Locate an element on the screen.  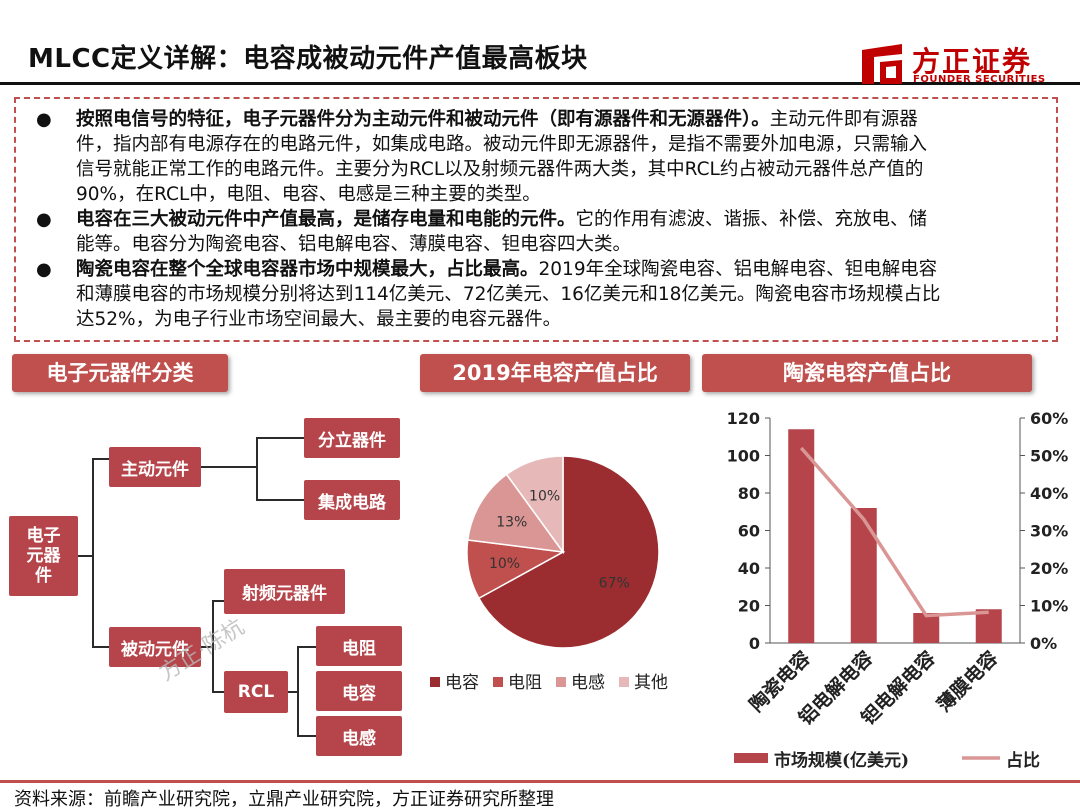
y2-tick-label: 0% is located at coordinates (1043, 643).